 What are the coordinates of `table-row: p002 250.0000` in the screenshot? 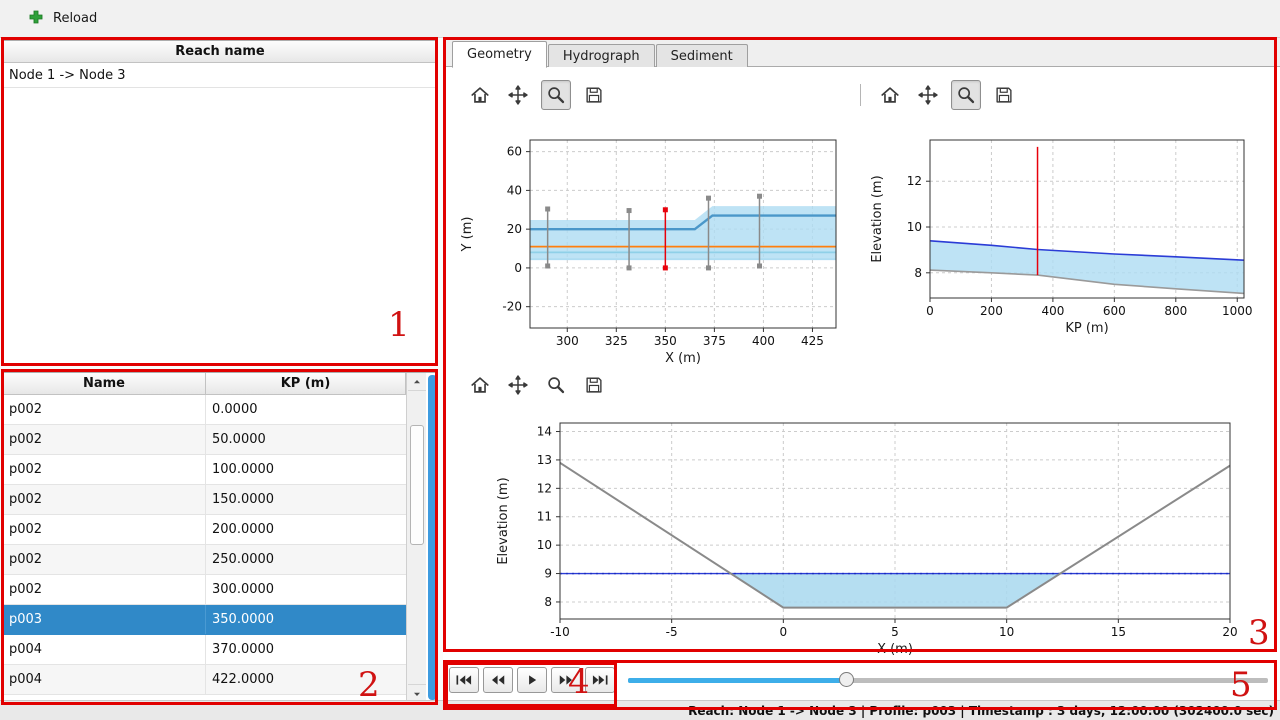 It's located at (204, 560).